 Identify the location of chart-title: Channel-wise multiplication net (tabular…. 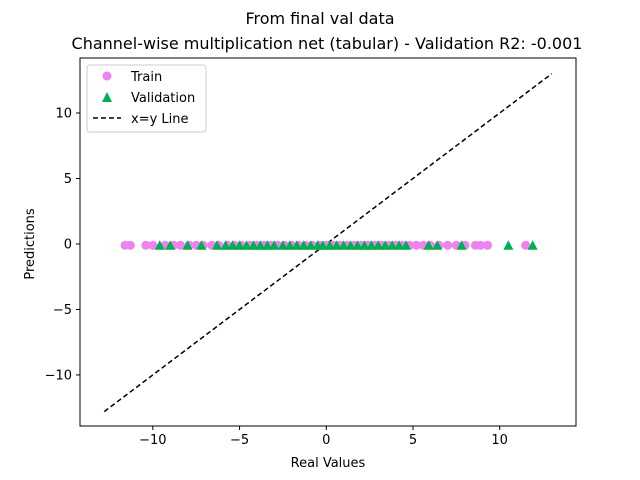
(327, 43).